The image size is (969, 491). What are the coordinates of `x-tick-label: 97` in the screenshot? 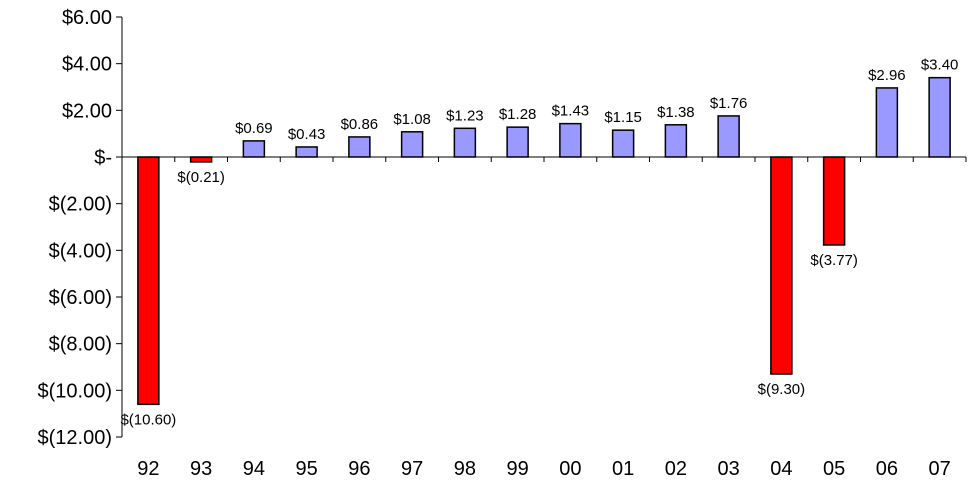 It's located at (412, 469).